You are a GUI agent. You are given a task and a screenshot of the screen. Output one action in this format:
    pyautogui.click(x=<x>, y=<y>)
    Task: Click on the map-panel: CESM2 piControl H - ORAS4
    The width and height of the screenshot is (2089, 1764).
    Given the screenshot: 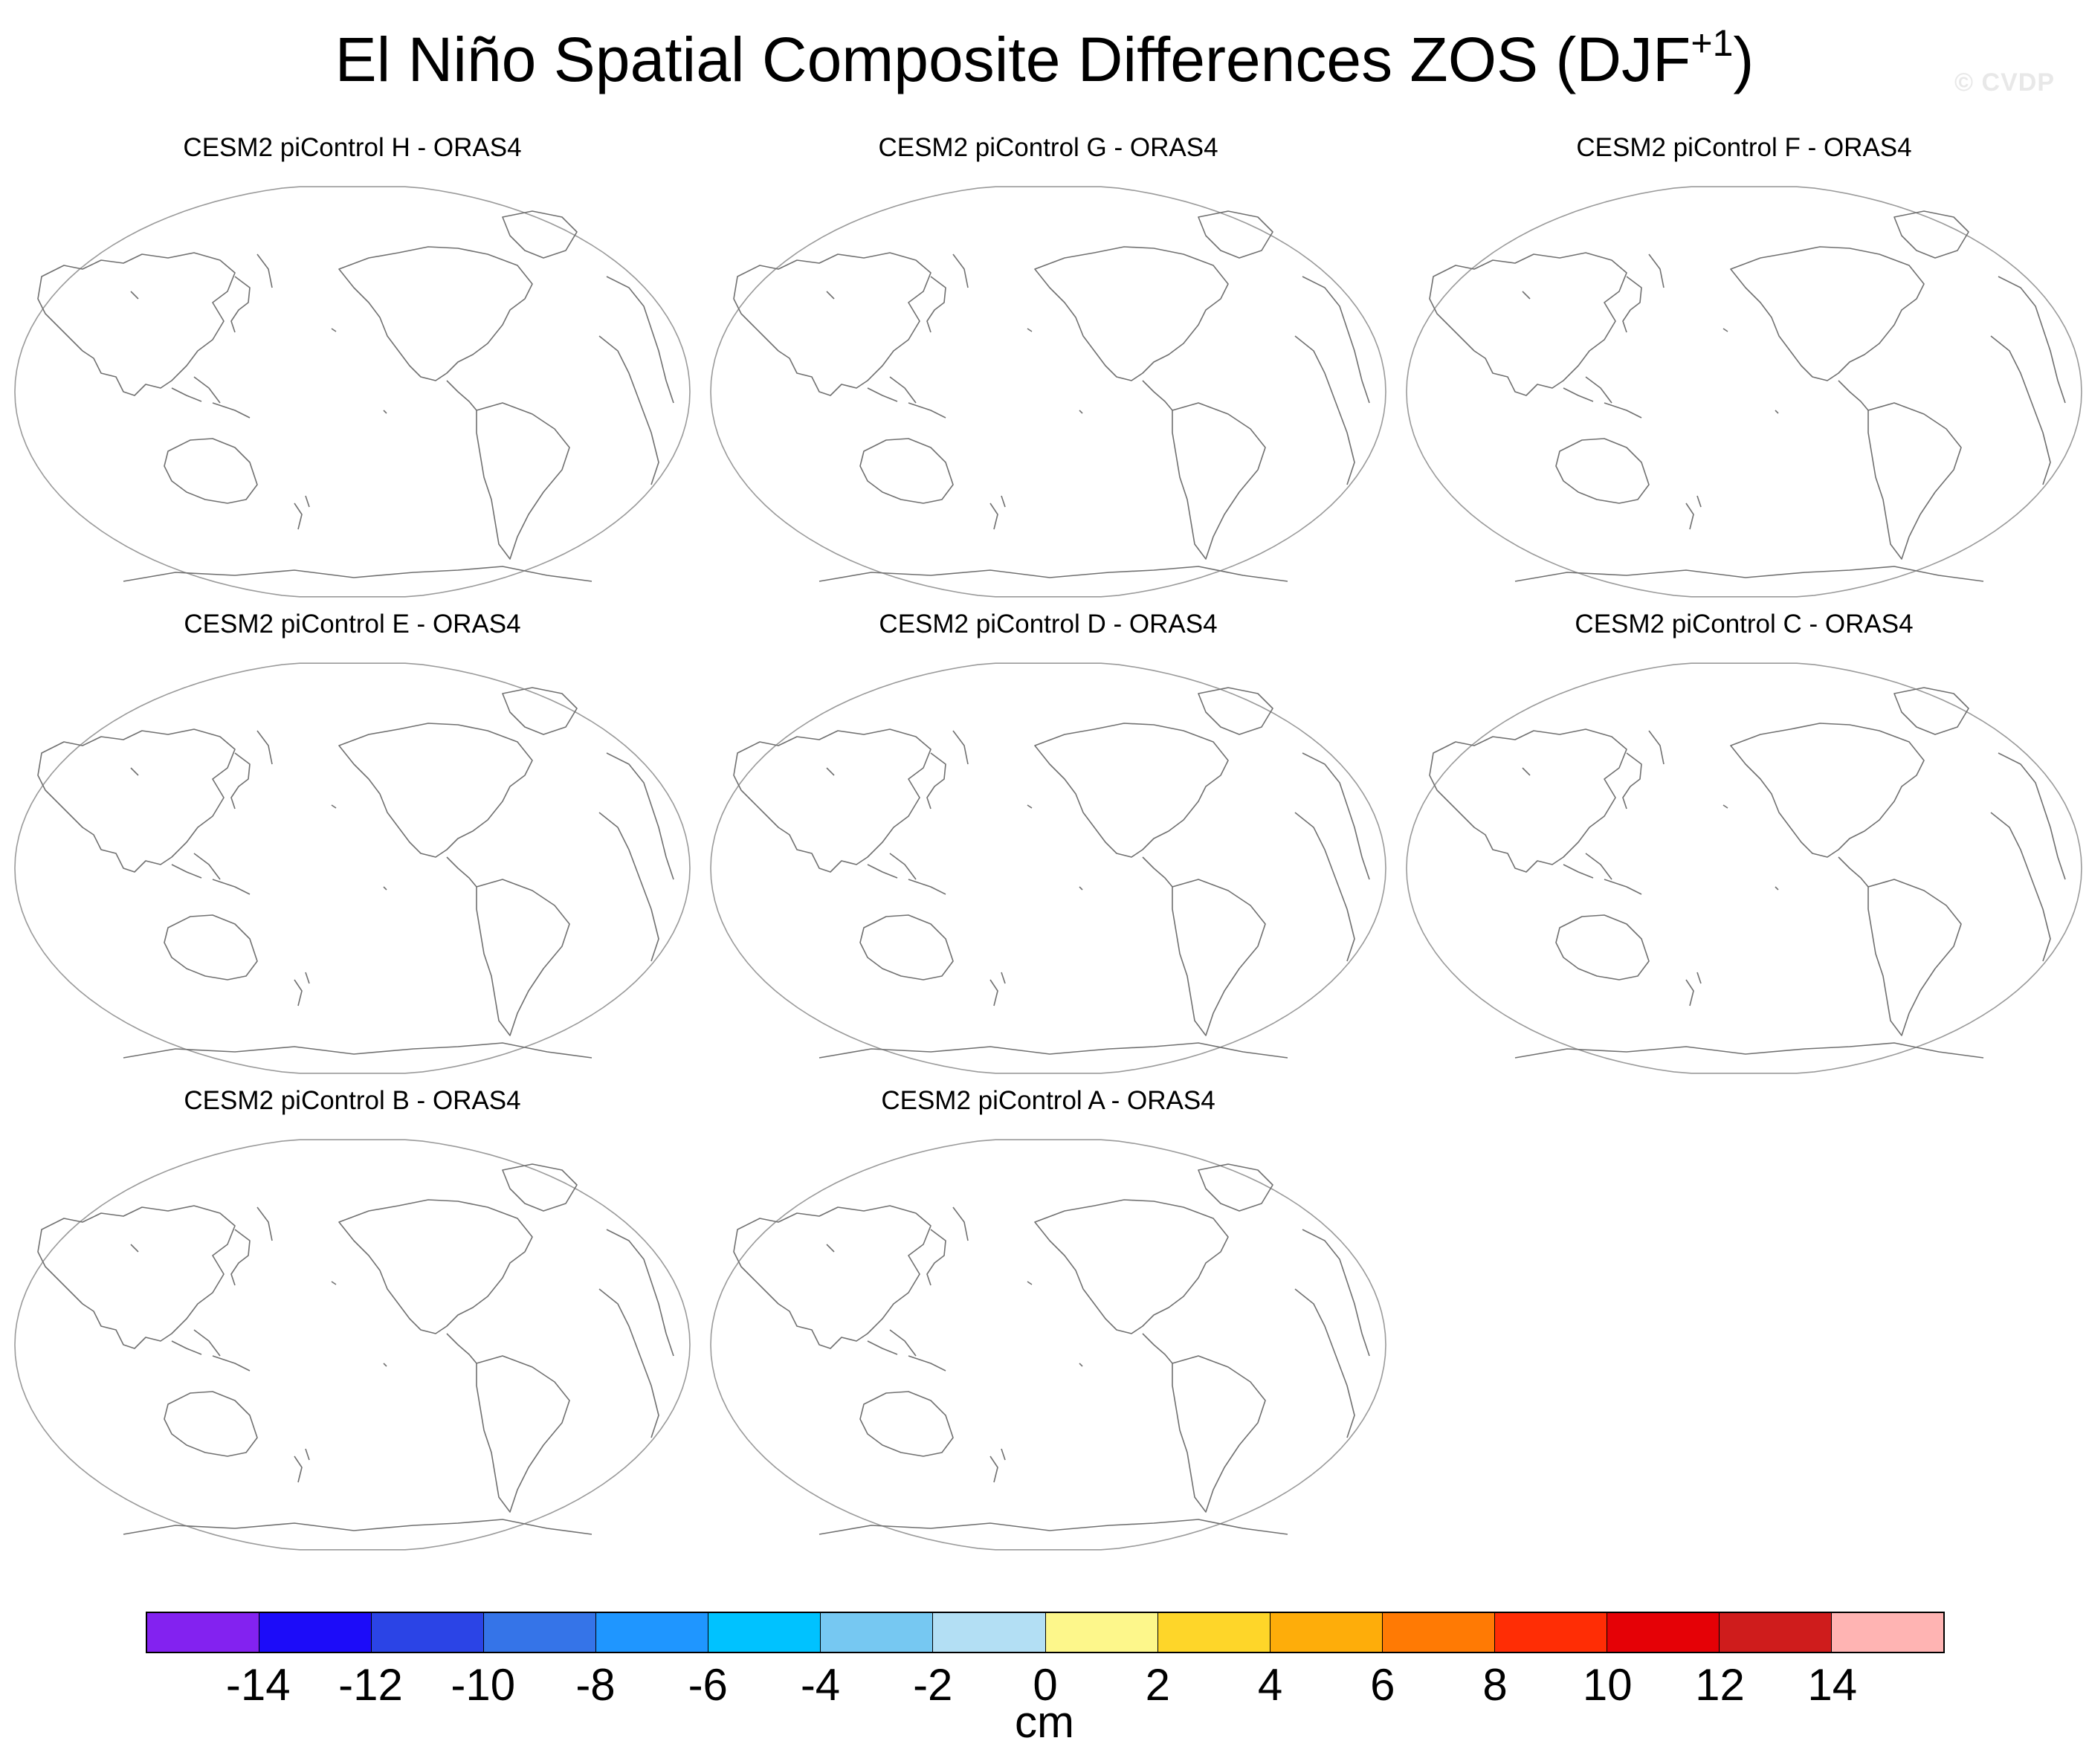 What is the action you would take?
    pyautogui.click(x=352, y=378)
    